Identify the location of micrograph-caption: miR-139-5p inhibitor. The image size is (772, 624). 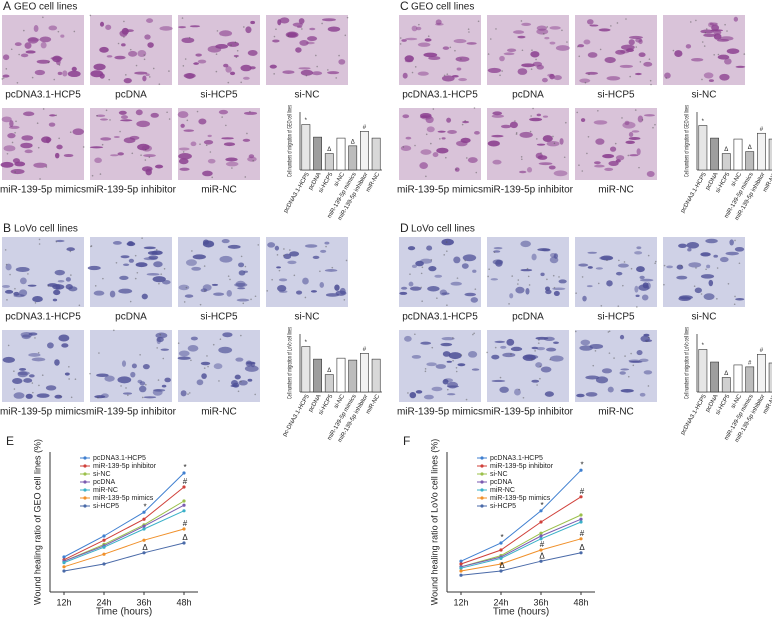
(528, 412).